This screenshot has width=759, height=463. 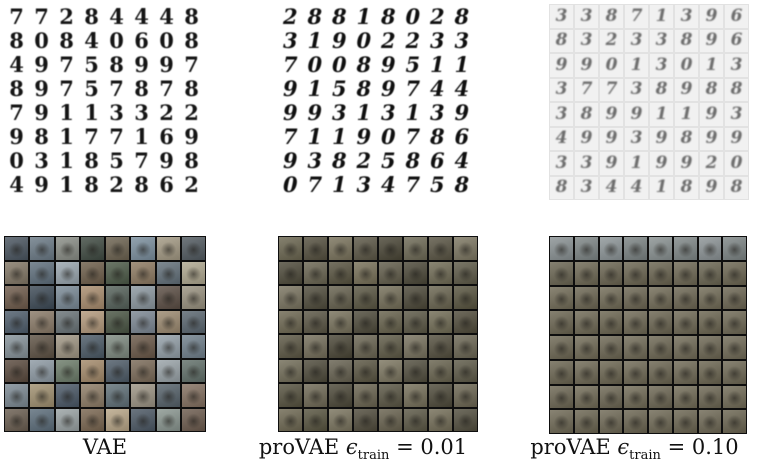 I want to click on digit-cell: 8, so click(x=736, y=89).